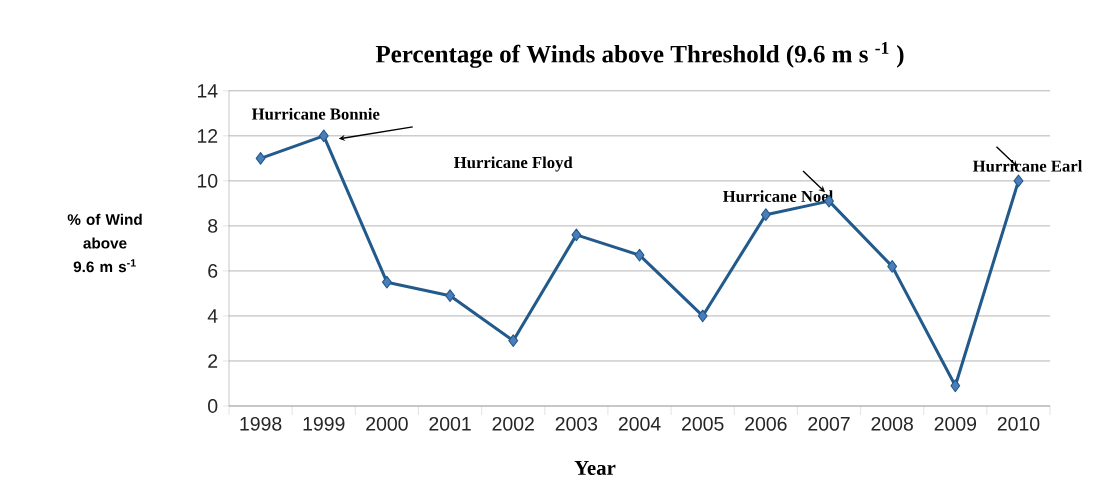  I want to click on x-tick-label: 2006, so click(766, 423).